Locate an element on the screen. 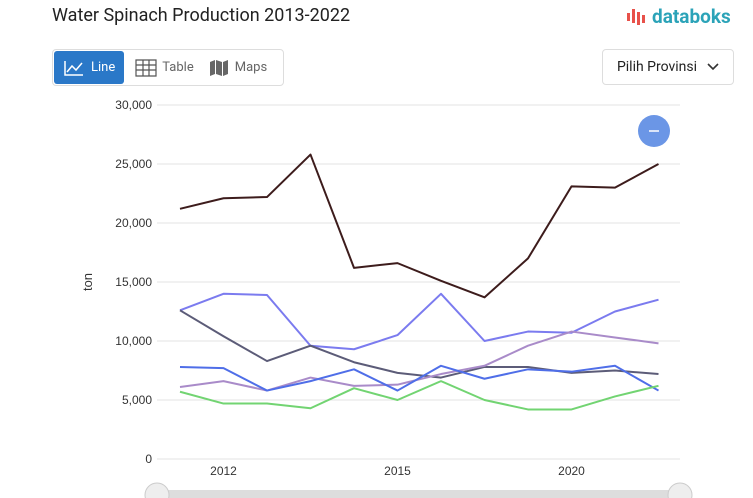 The height and width of the screenshot is (498, 753). logo-text: databoks is located at coordinates (691, 16).